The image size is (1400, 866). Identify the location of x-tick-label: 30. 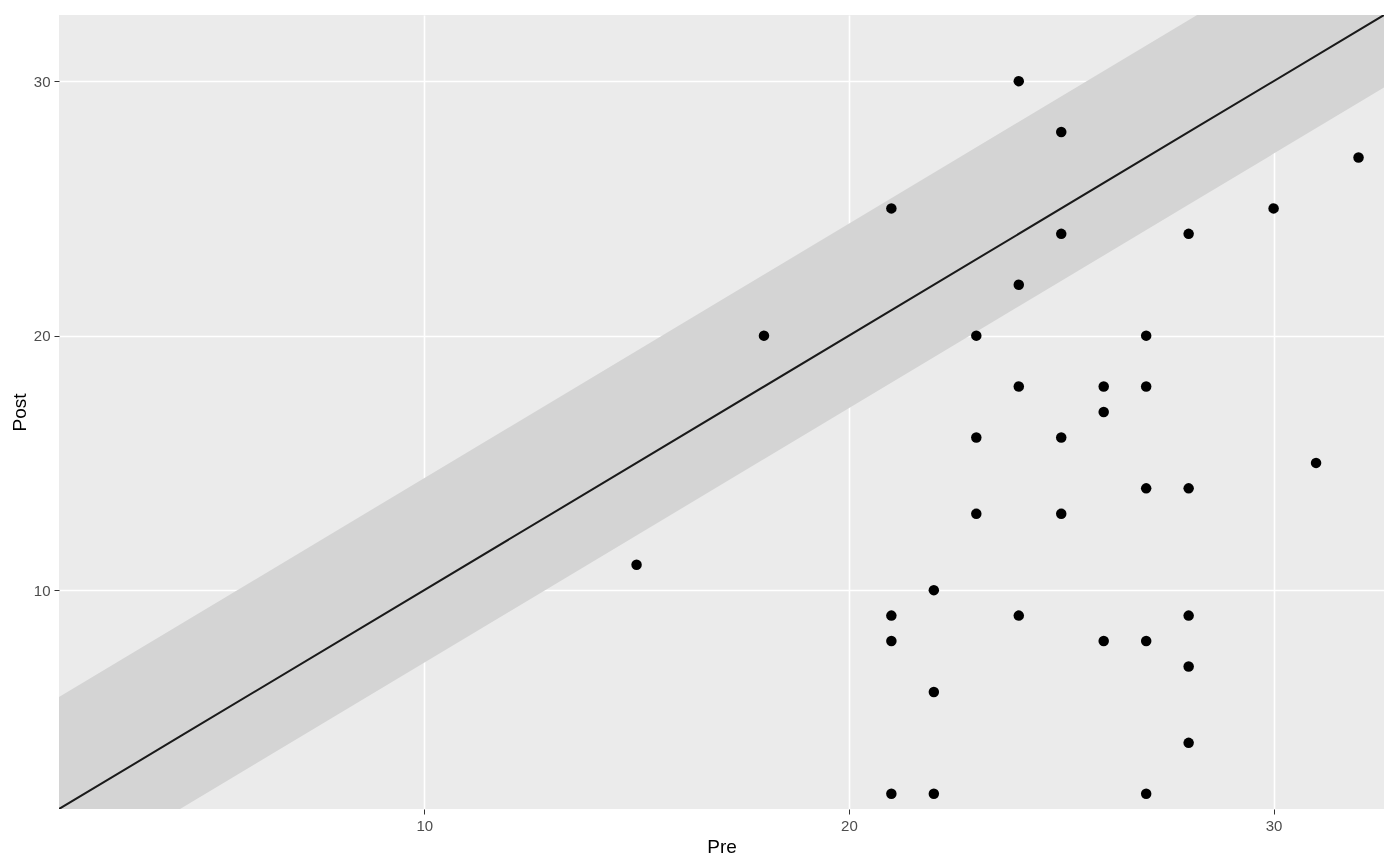
(1274, 825).